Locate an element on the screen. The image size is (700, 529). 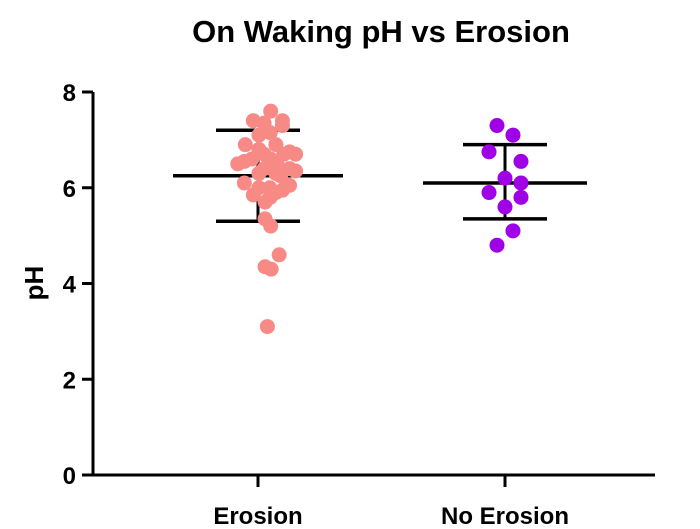
y-tick-label: 6 is located at coordinates (69, 189).